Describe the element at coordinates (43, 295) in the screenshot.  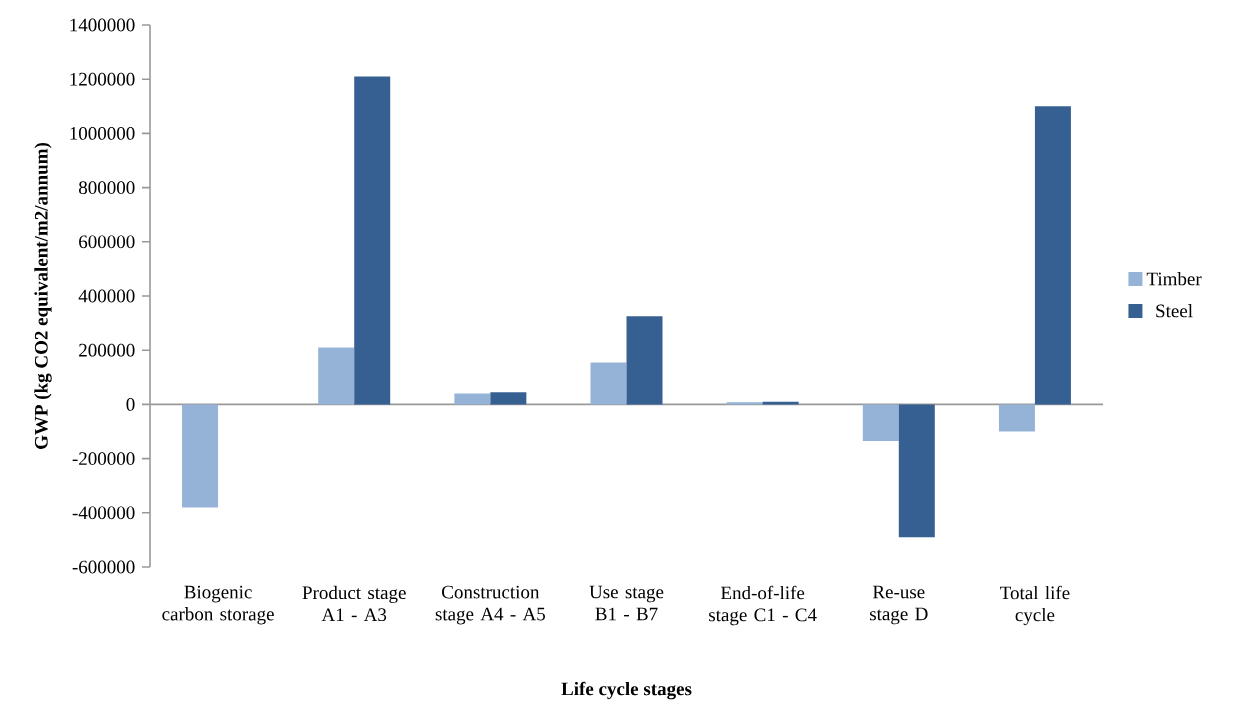
I see `y-axis-title: GWP (kg CO2 equivalent/m2/annum)` at that location.